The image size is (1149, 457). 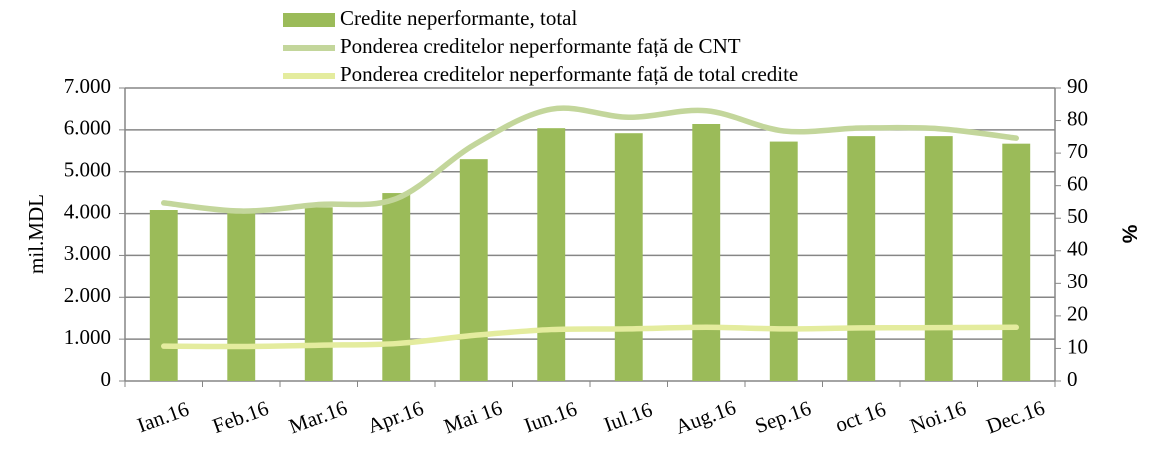 I want to click on y2-axis-label: %, so click(x=1128, y=234).